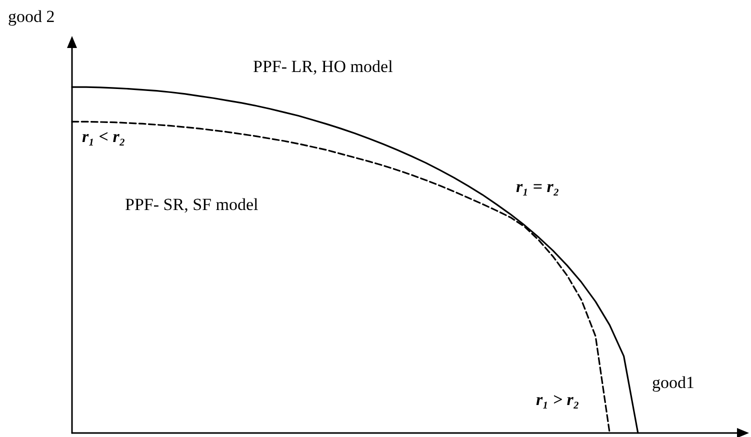  Describe the element at coordinates (191, 204) in the screenshot. I see `annotation: PPF- SR, SF model` at that location.